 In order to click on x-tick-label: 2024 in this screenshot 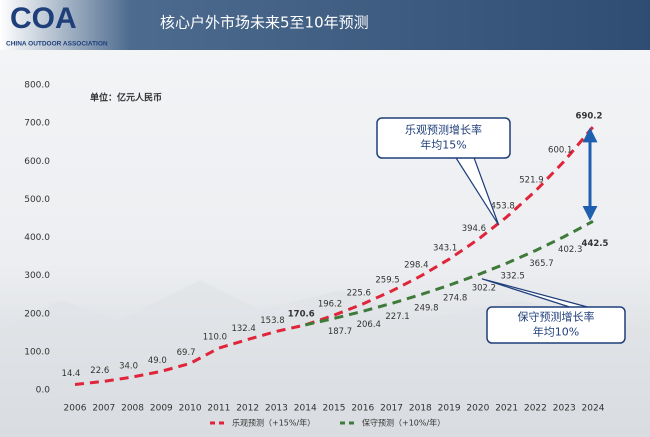, I will do `click(593, 409)`.